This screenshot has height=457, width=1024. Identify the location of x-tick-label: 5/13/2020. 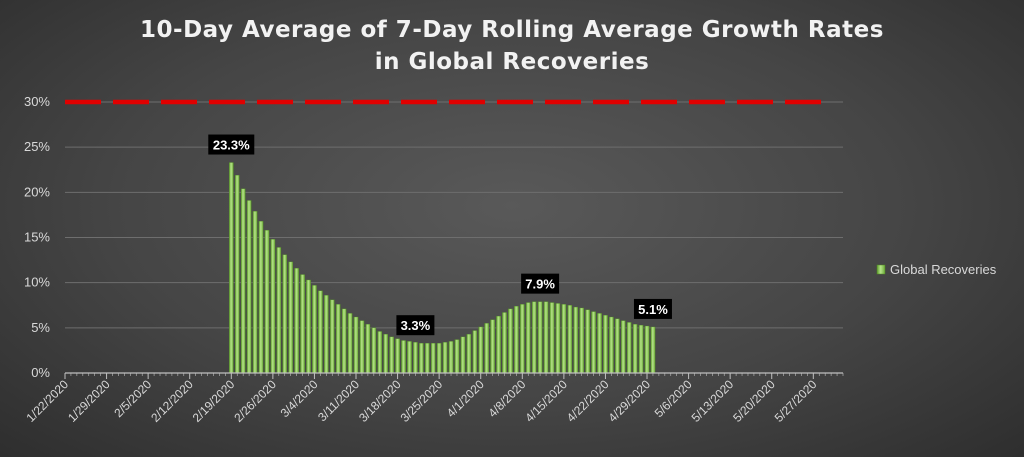
(713, 401).